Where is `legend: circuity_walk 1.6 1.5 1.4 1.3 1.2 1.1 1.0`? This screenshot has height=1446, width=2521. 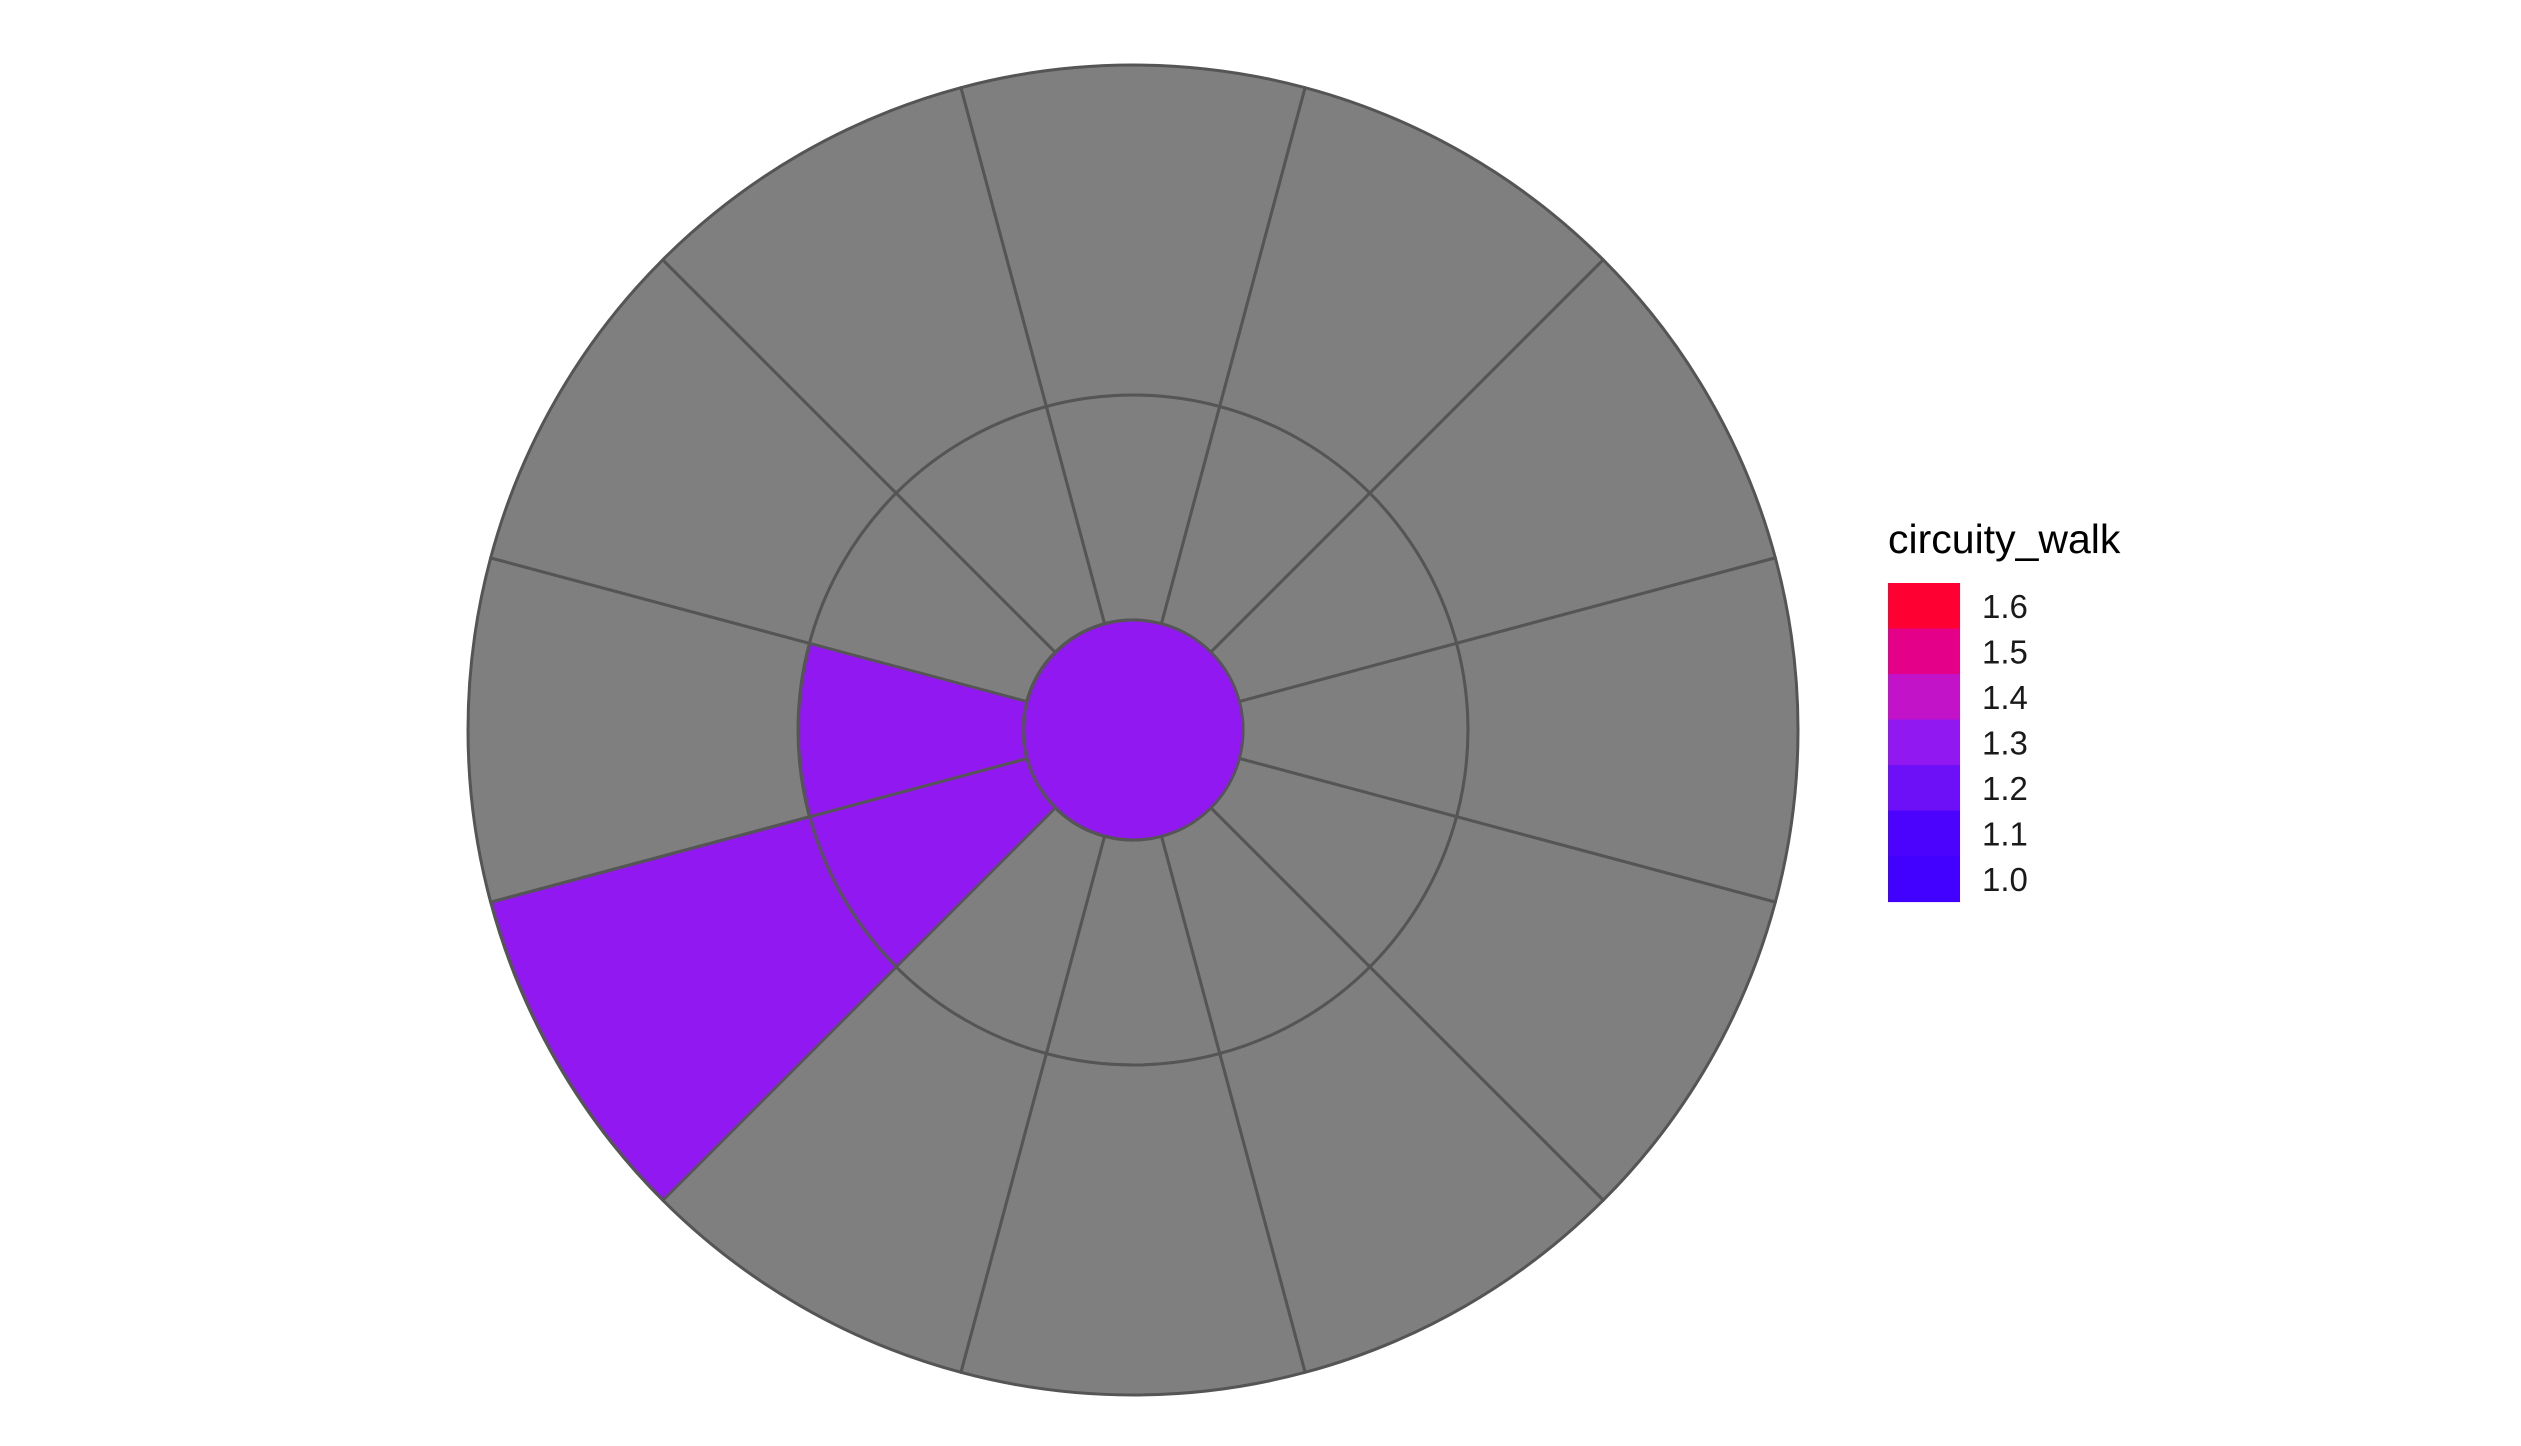 legend: circuity_walk 1.6 1.5 1.4 1.3 1.2 1.1 1.0 is located at coordinates (2004, 709).